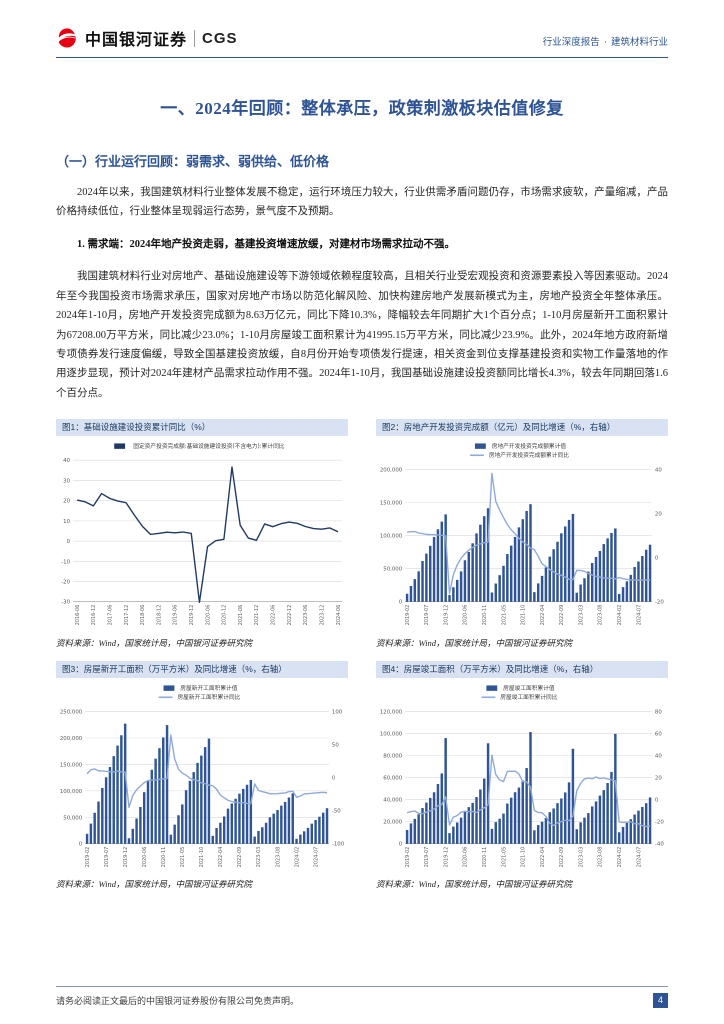  What do you see at coordinates (392, 778) in the screenshot?
I see `svg-text: 60,000` at bounding box center [392, 778].